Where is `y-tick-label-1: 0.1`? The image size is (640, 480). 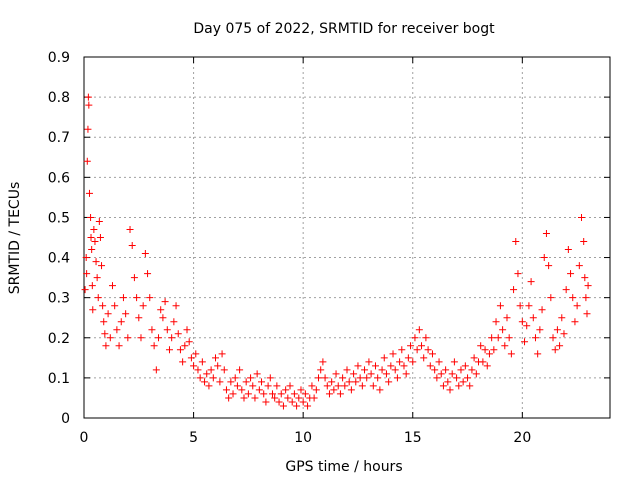 y-tick-label-1: 0.1 is located at coordinates (59, 379).